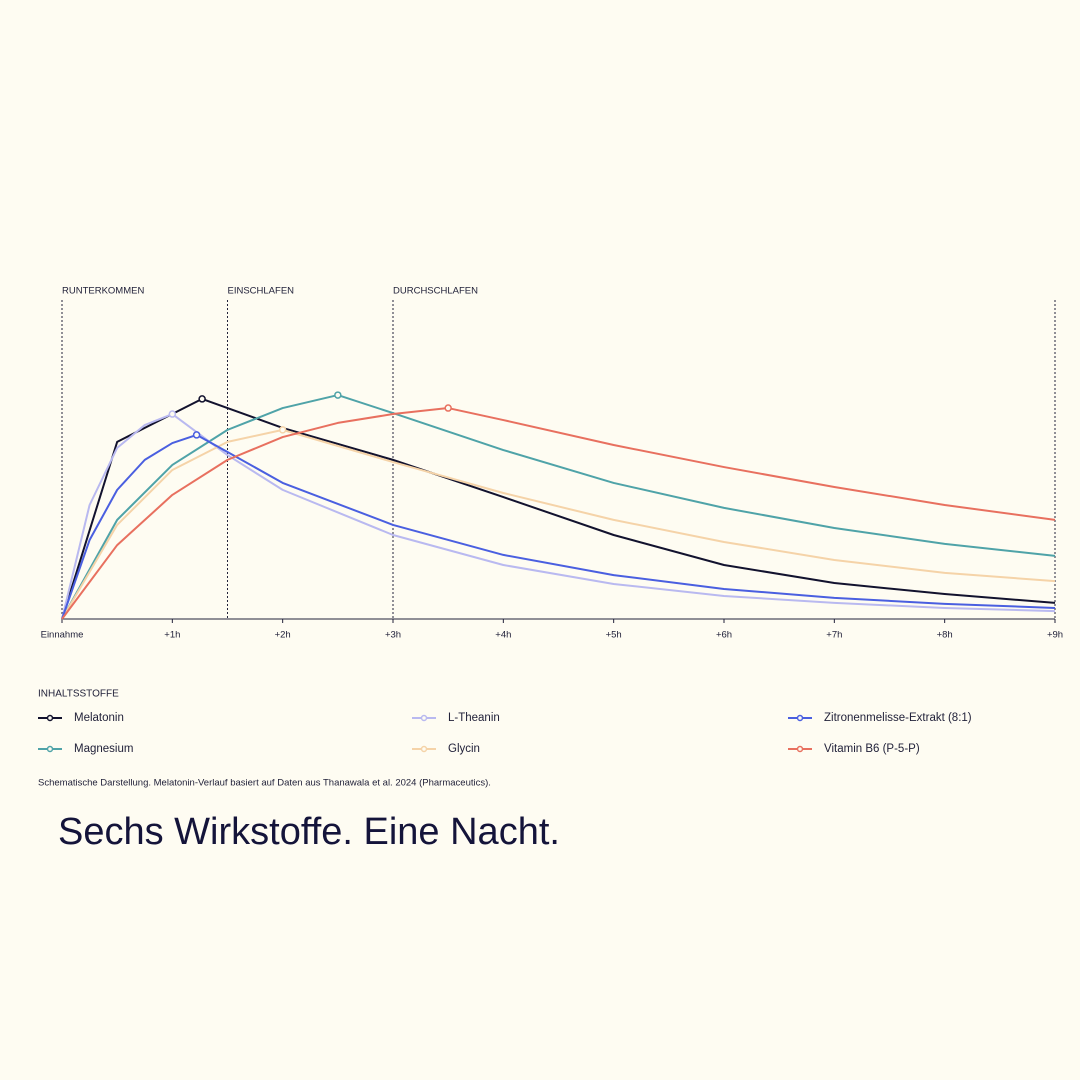  Describe the element at coordinates (724, 635) in the screenshot. I see `x-tick-label: +6h` at that location.